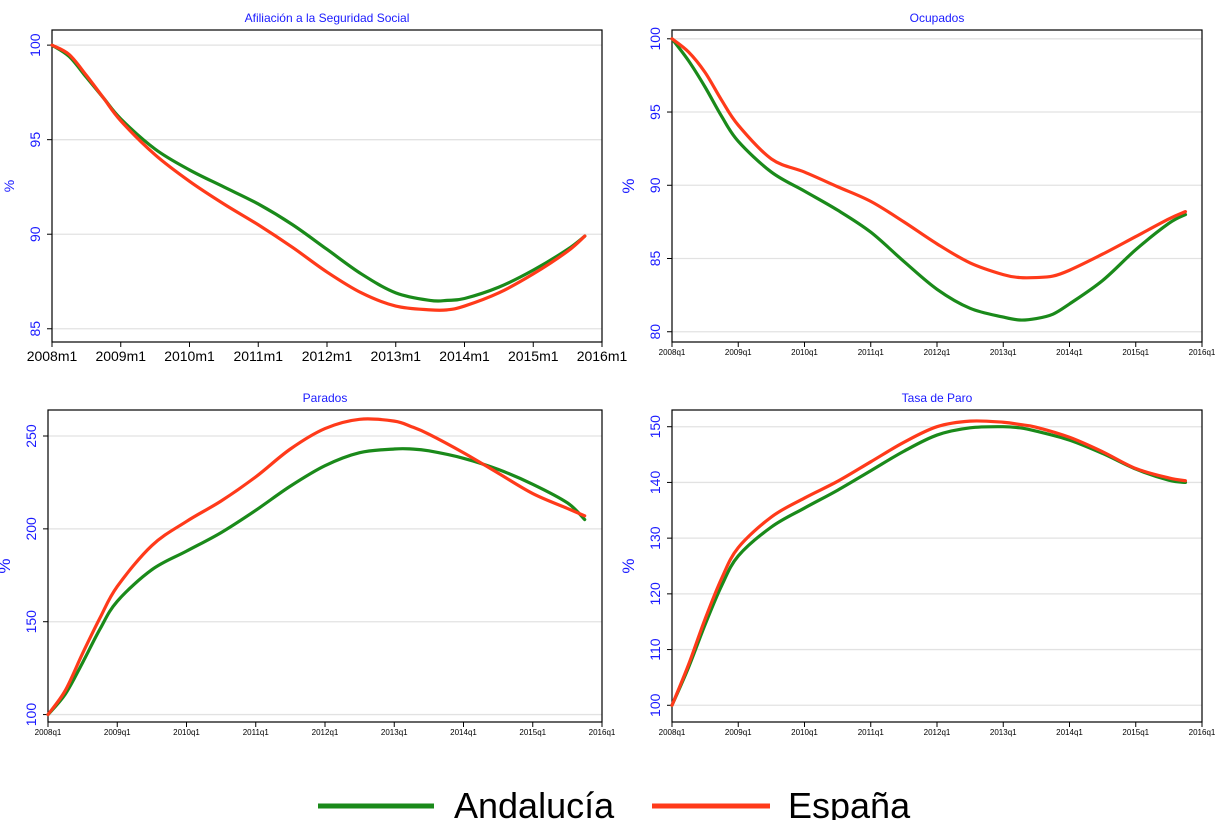 The height and width of the screenshot is (820, 1216). I want to click on y-tick-label: 140, so click(655, 483).